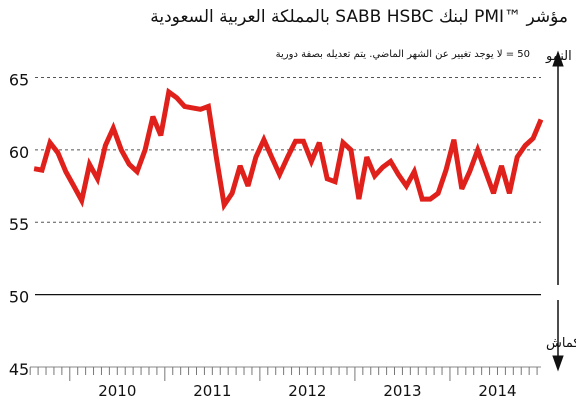  What do you see at coordinates (19, 369) in the screenshot?
I see `y-tick-label: 45` at bounding box center [19, 369].